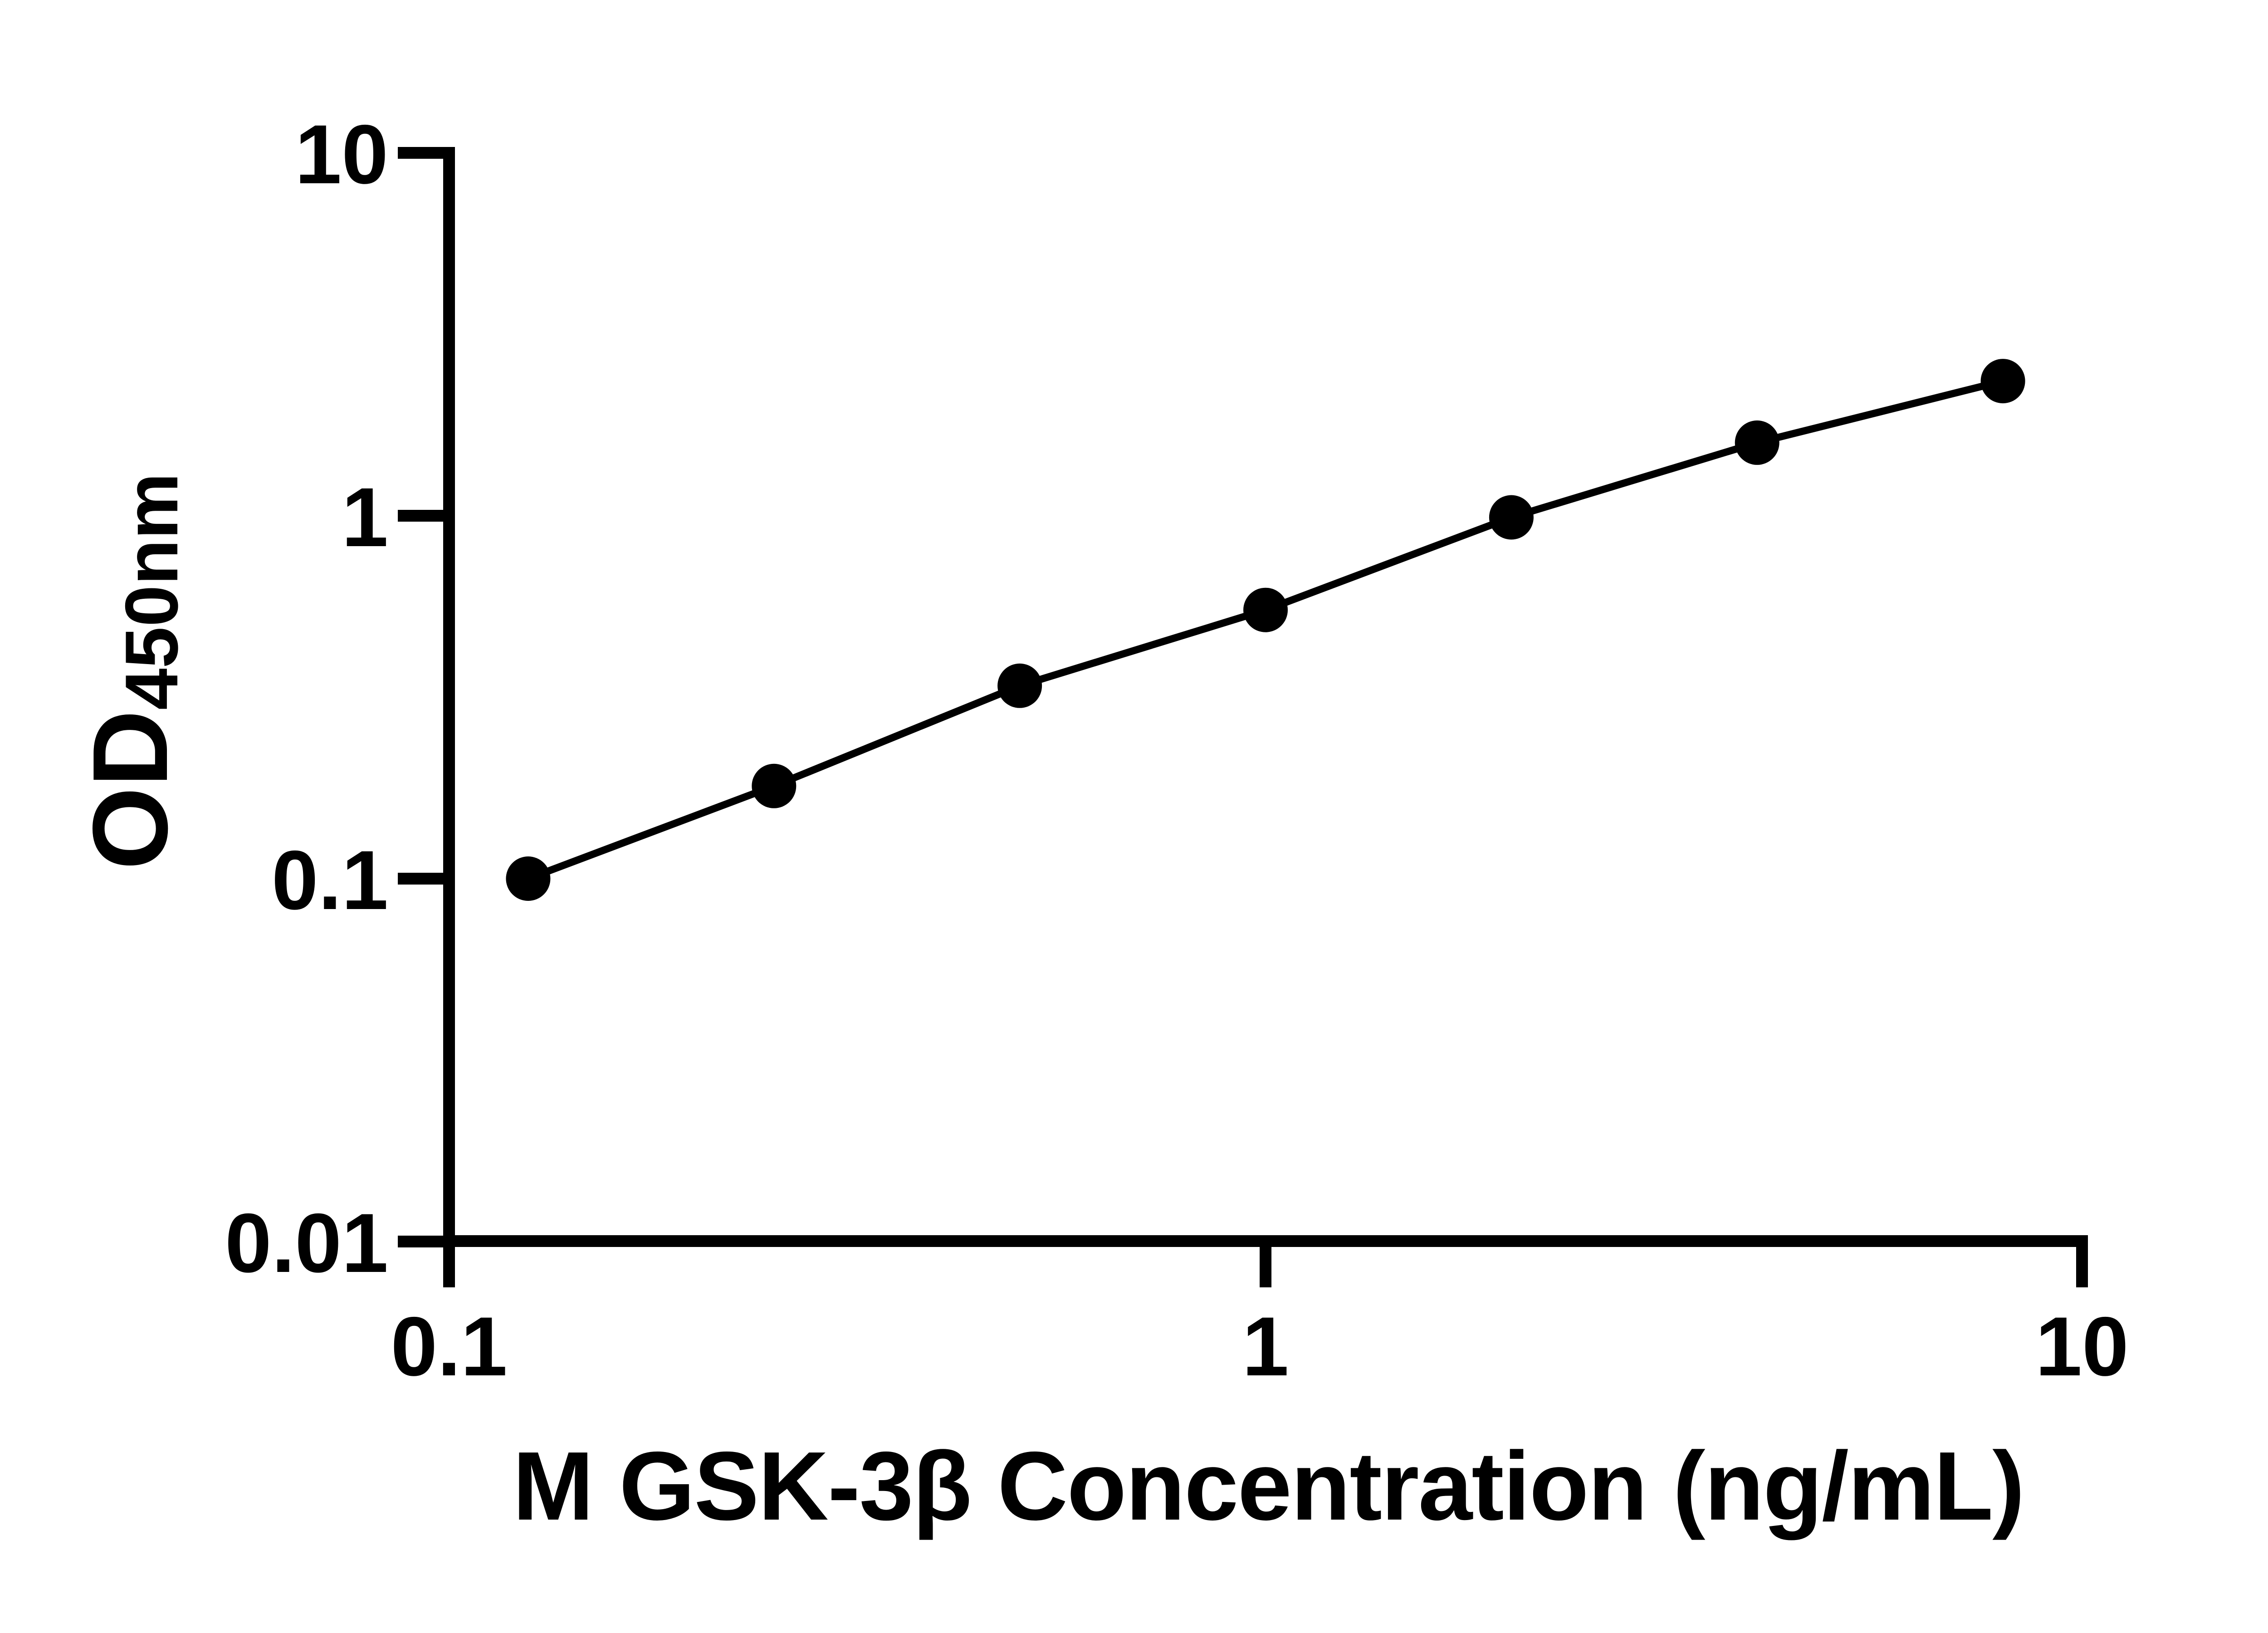  Describe the element at coordinates (306, 1243) in the screenshot. I see `y-tick-label: 0.01` at that location.